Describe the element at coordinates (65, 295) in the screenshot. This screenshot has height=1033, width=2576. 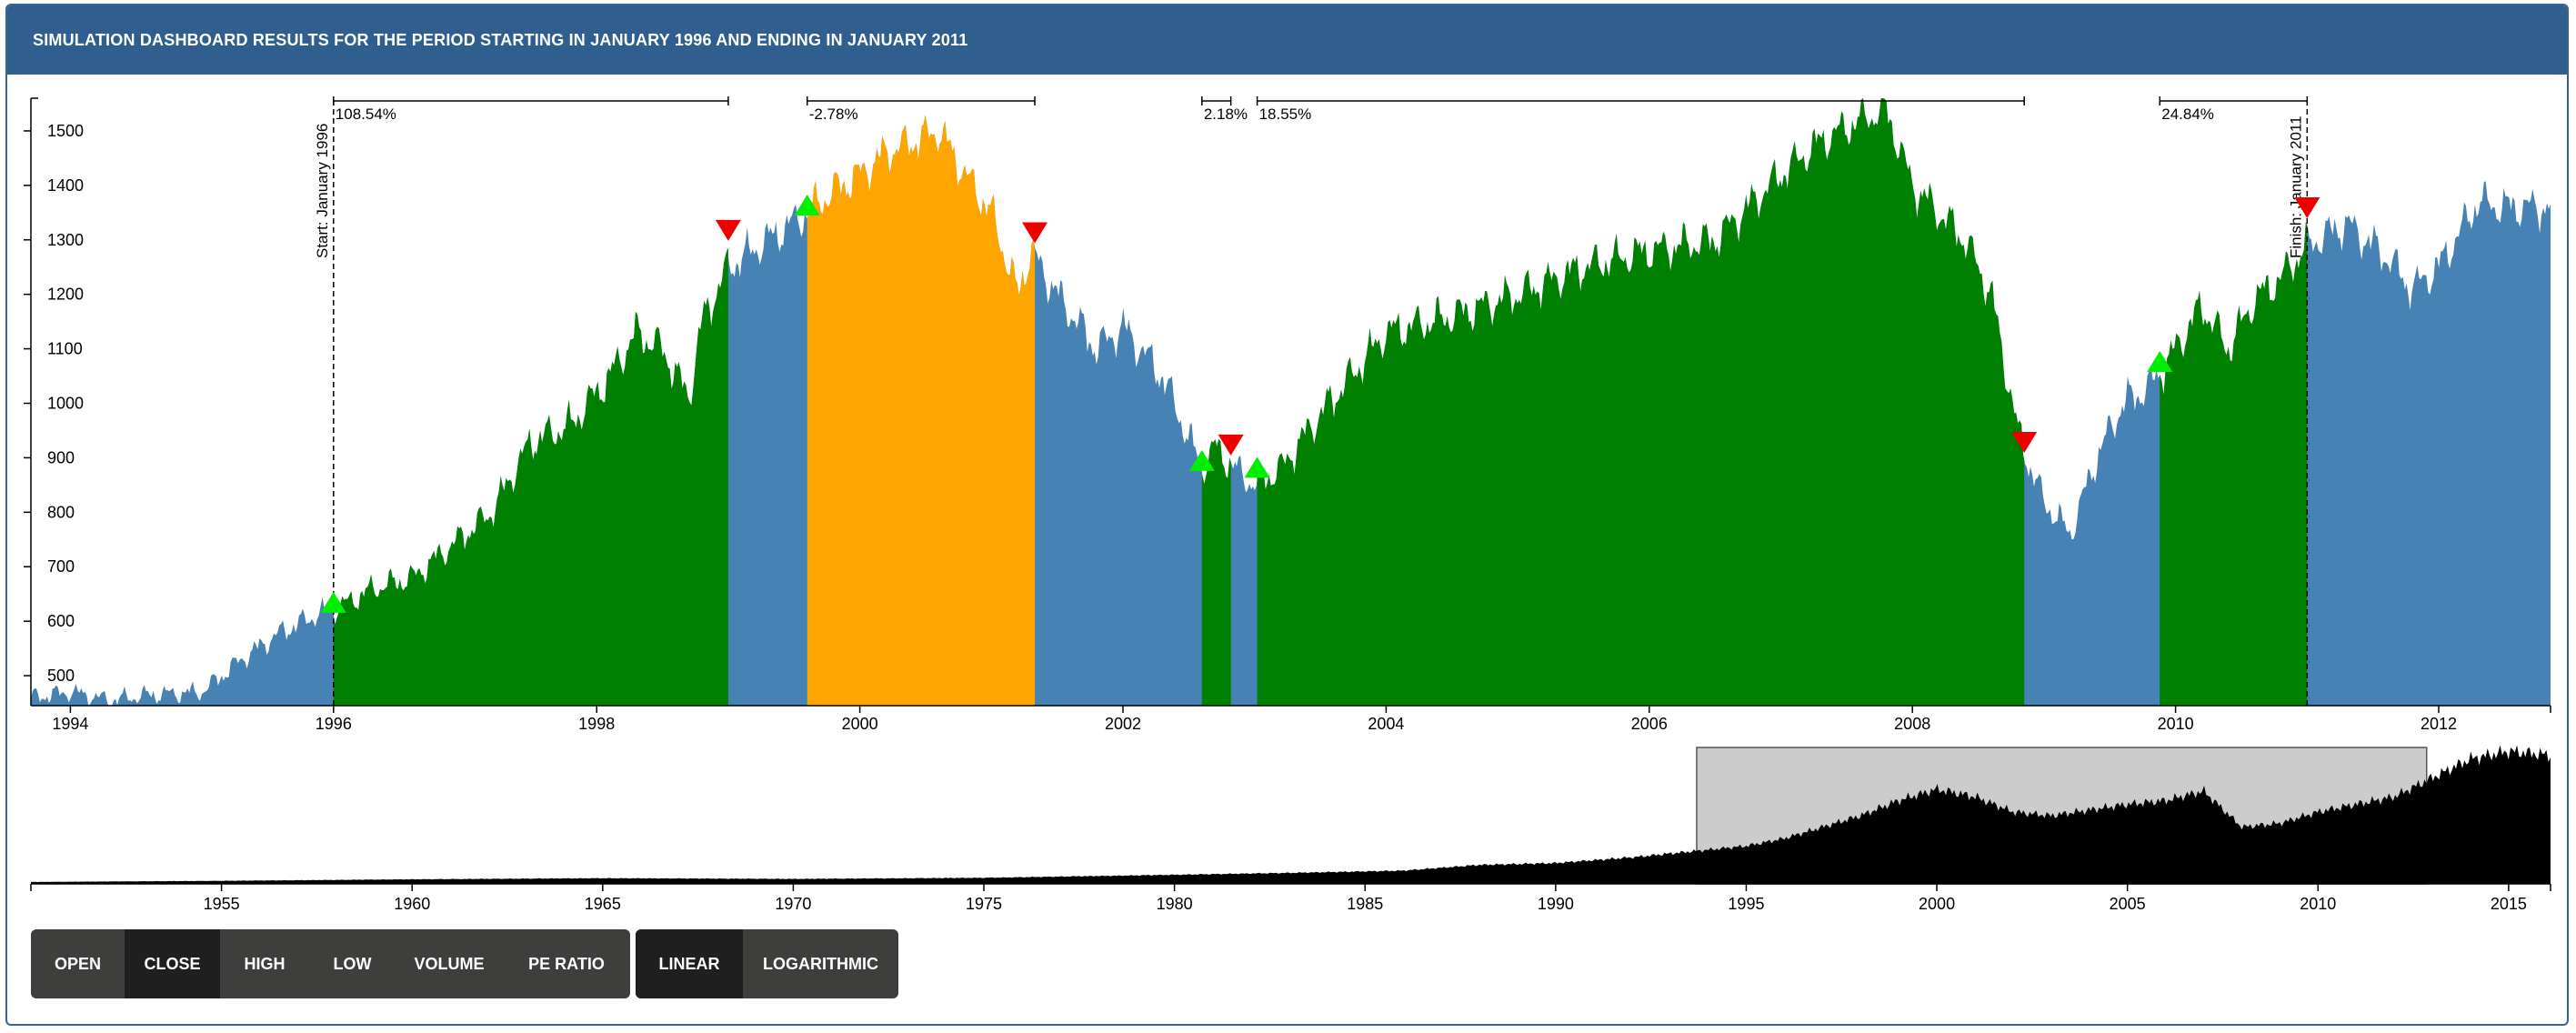
I see `y-tick-label: 1200` at that location.